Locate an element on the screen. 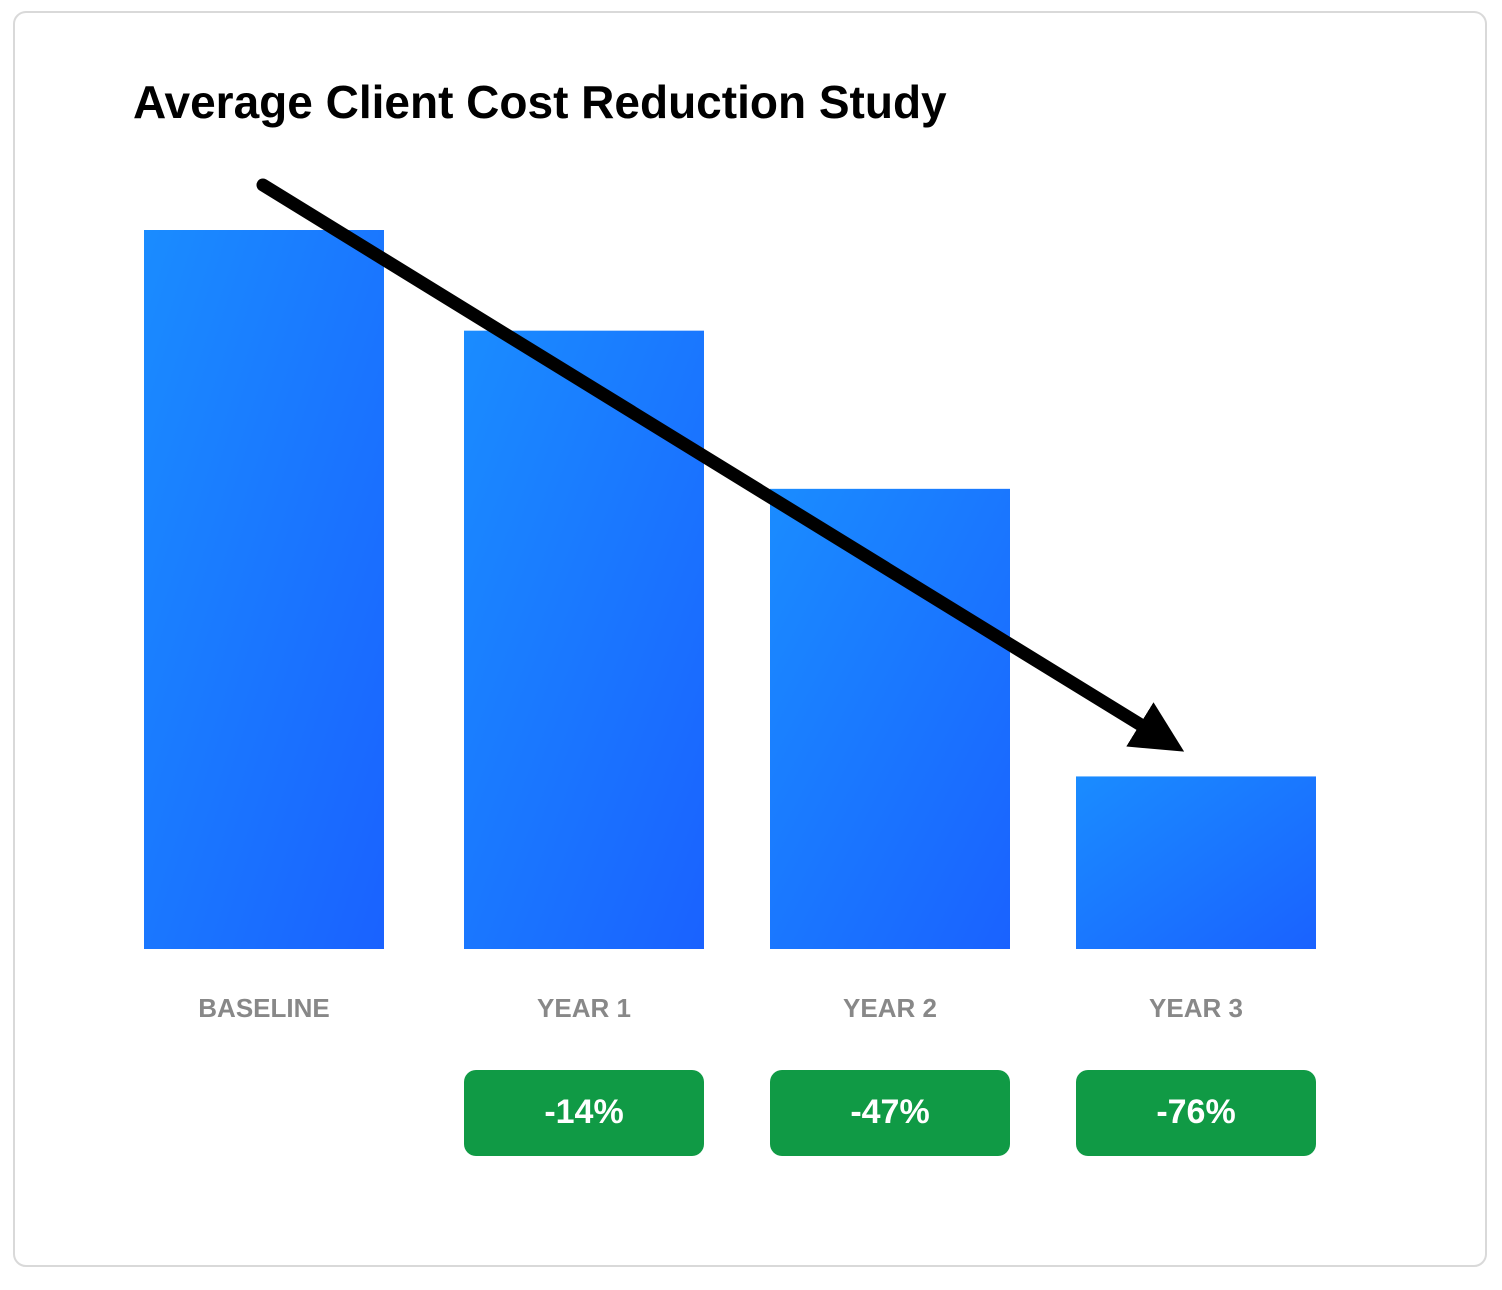 The height and width of the screenshot is (1290, 1502). x-tick-label: YEAR 2 is located at coordinates (890, 1008).